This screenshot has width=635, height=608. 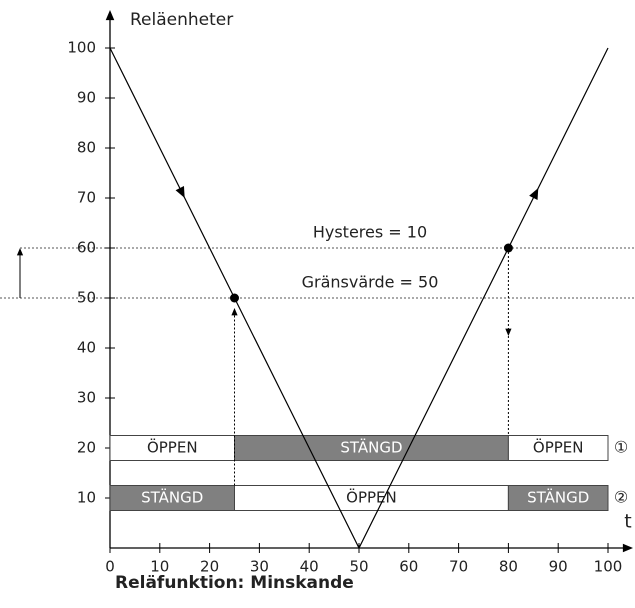 I want to click on y-tick-label: 70, so click(x=86, y=198).